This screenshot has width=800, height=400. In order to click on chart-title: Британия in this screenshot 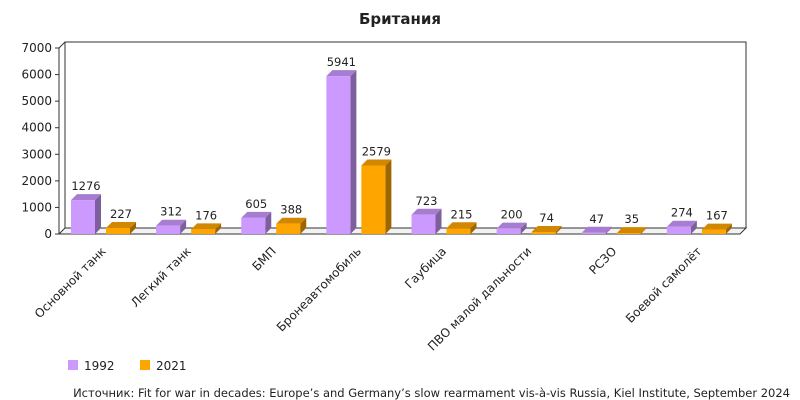, I will do `click(400, 19)`.